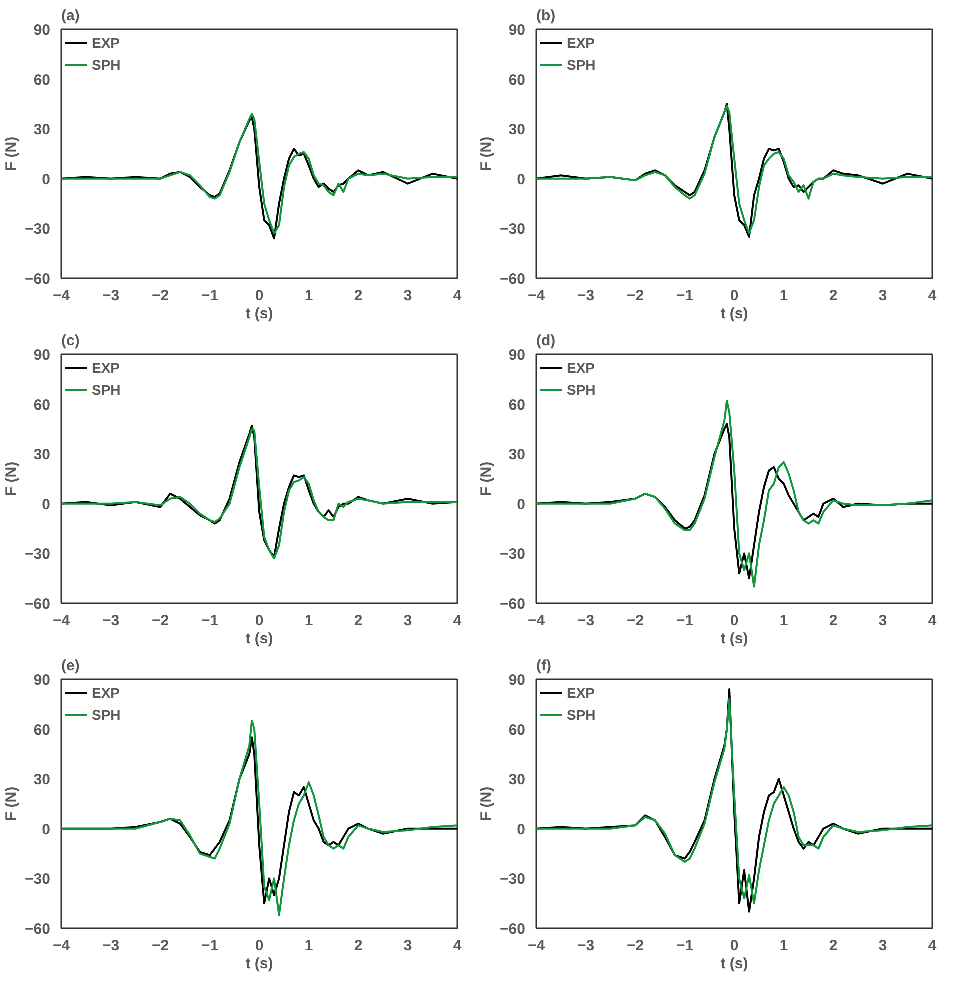 The image size is (958, 981). I want to click on chart-title: (e), so click(71, 666).